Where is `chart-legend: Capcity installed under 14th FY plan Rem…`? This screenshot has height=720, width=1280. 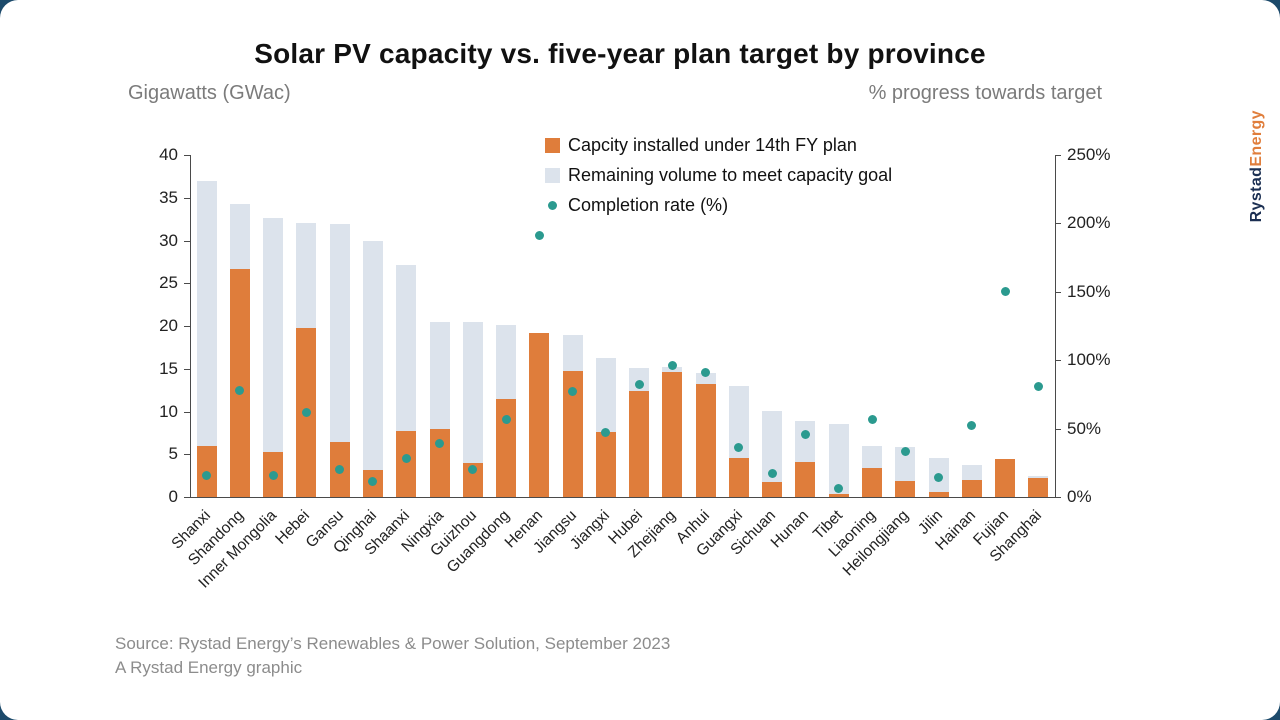
chart-legend: Capcity installed under 14th FY plan Rem… is located at coordinates (718, 175).